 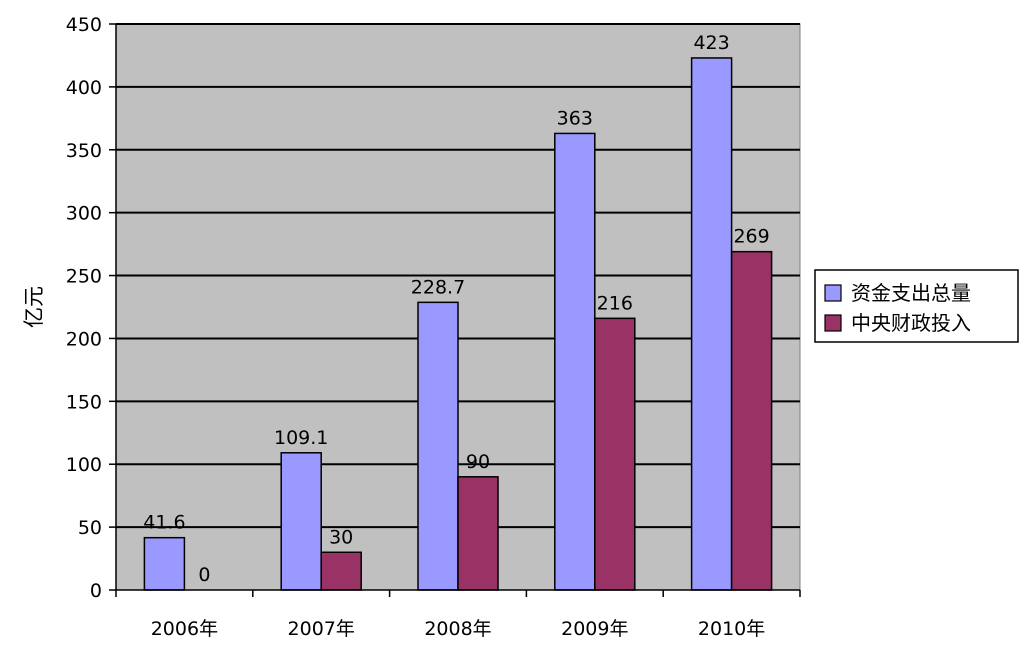 What do you see at coordinates (833, 323) in the screenshot?
I see `legend-swatch-series2` at bounding box center [833, 323].